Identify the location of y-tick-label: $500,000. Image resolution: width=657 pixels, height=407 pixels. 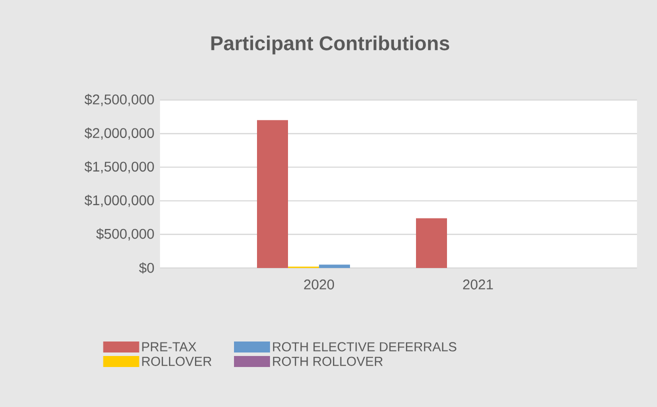
(125, 234).